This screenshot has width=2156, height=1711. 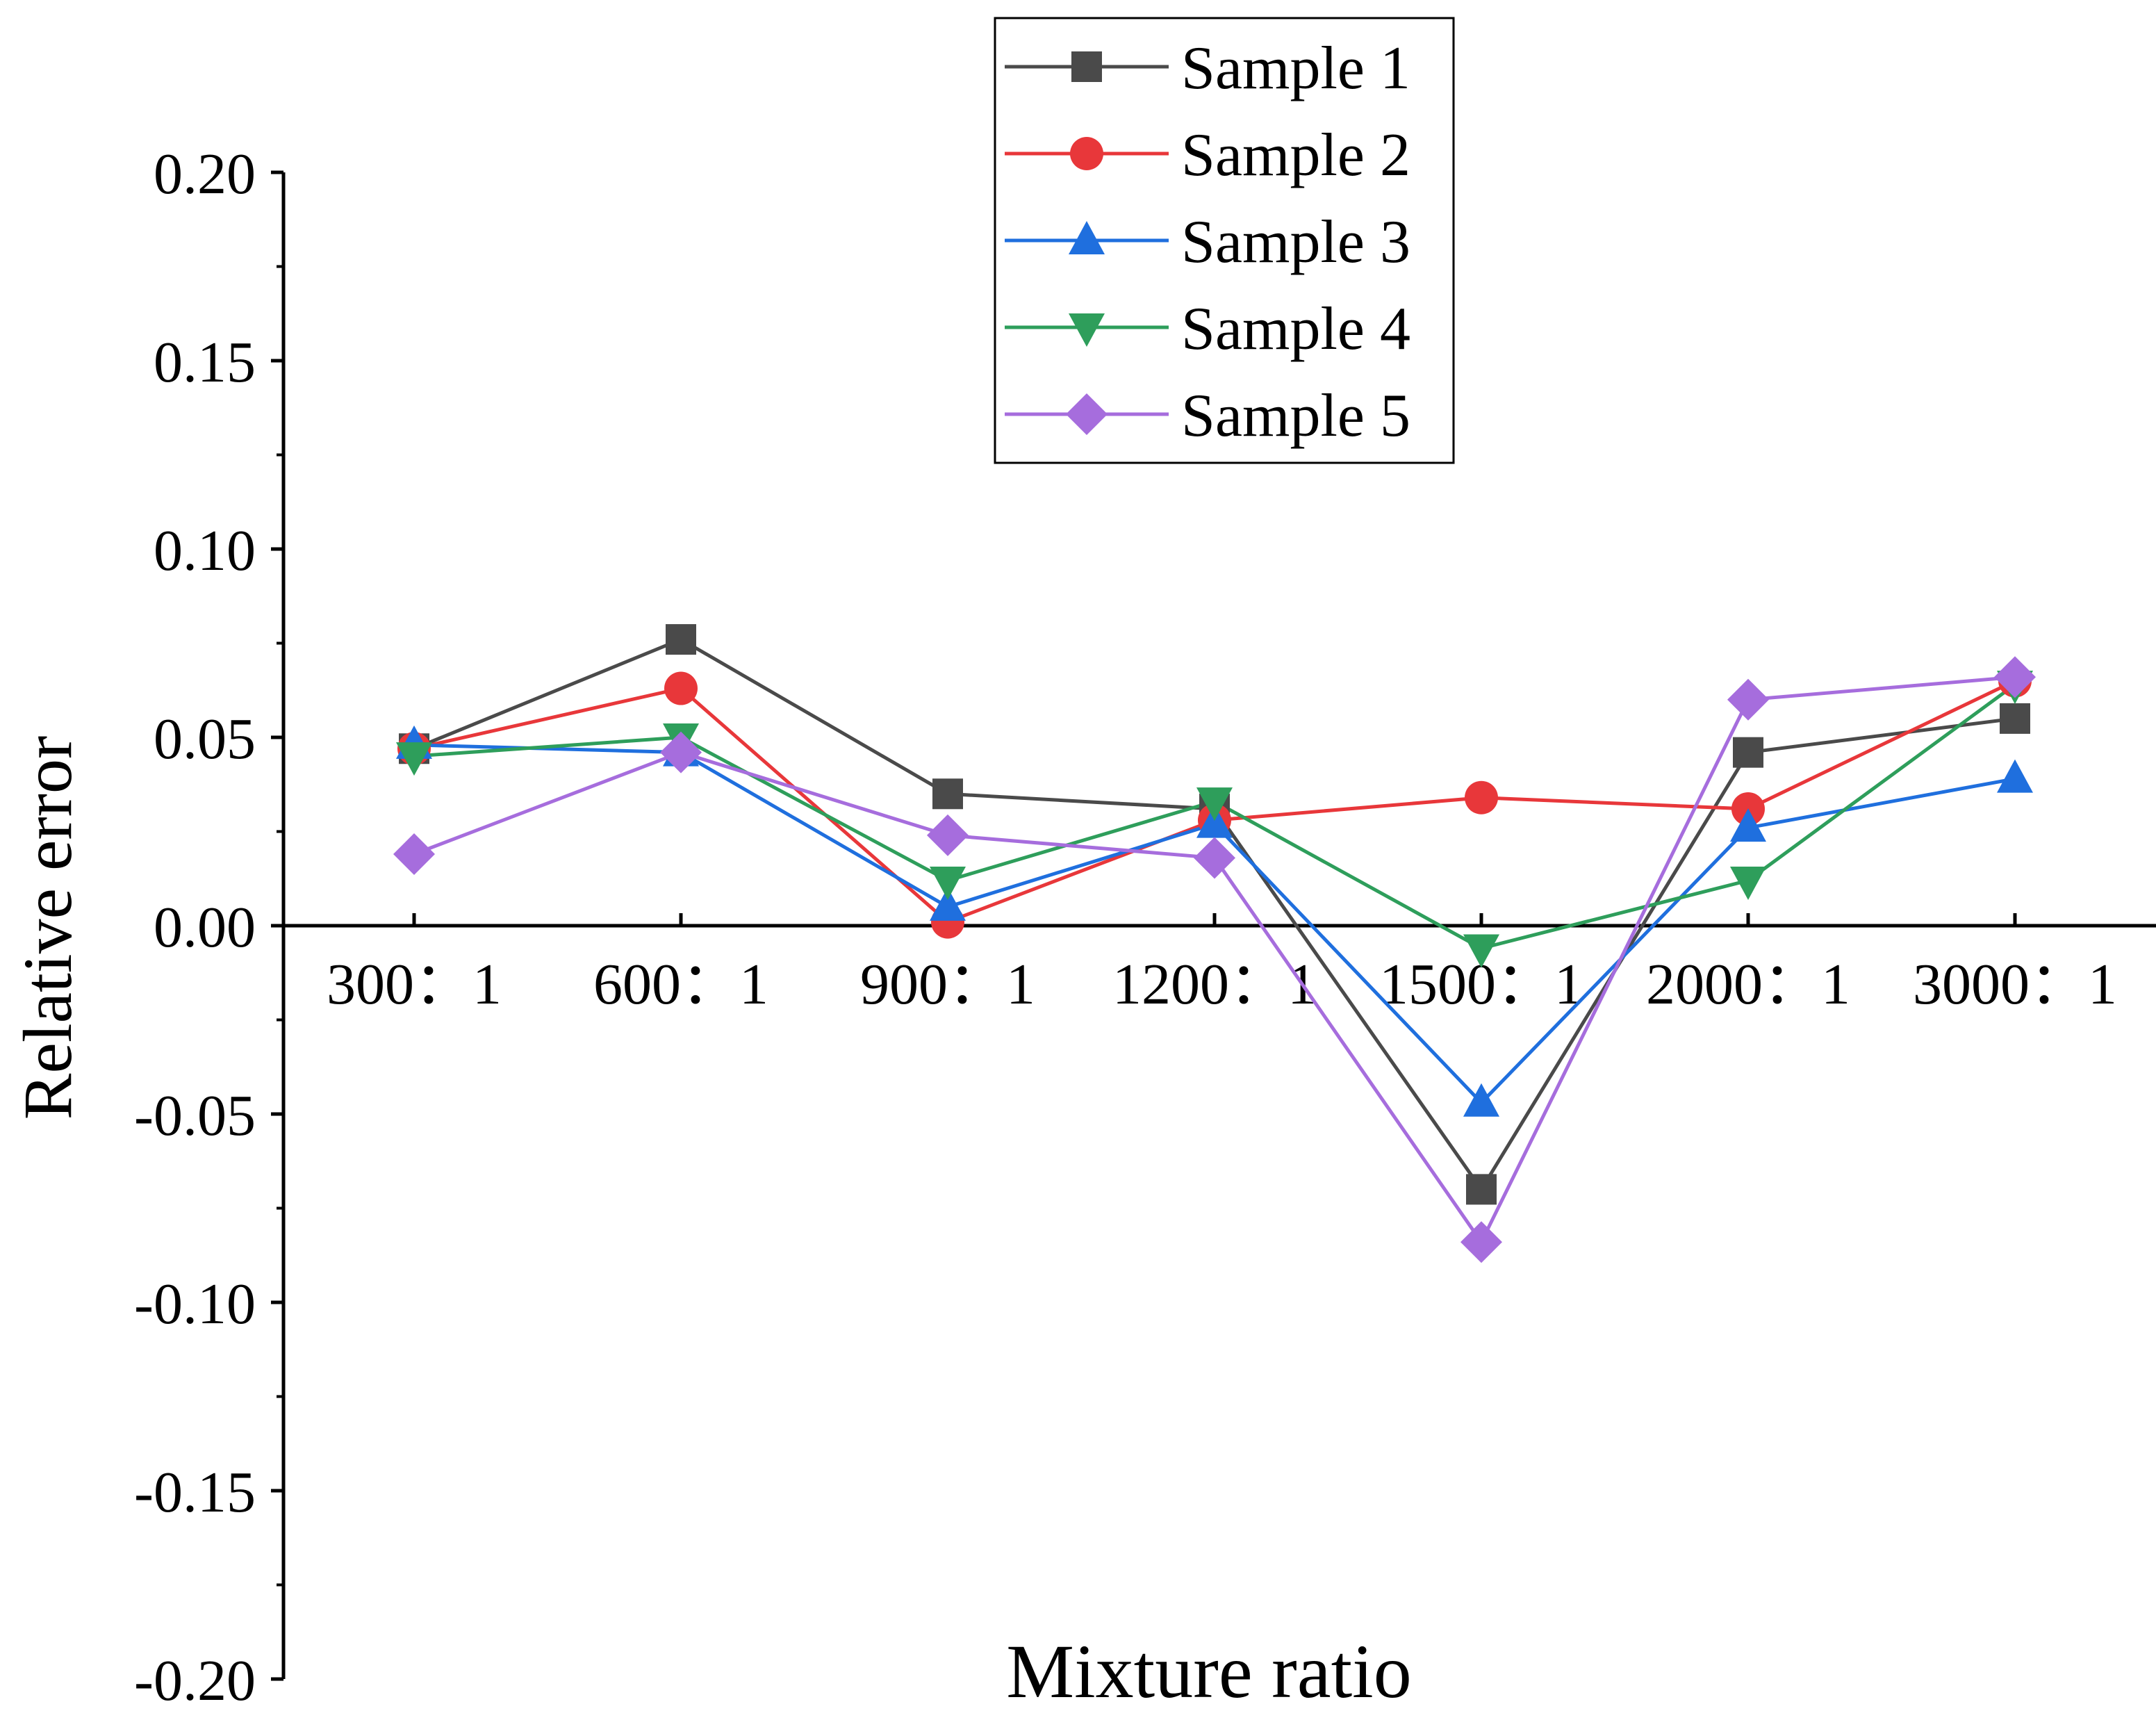 I want to click on y-tick-label: -0.10, so click(x=195, y=1304).